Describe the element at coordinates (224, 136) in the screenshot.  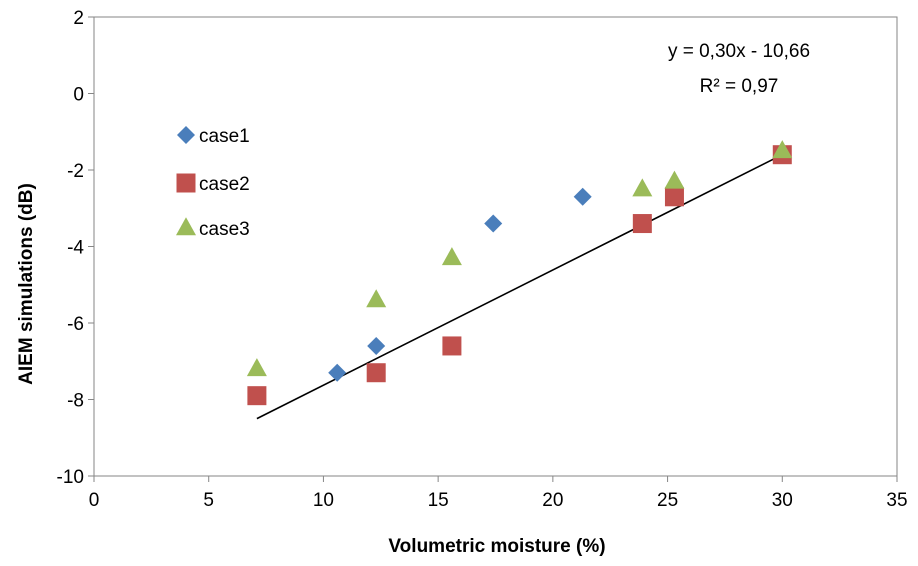
I see `legend-label-case1: case1` at that location.